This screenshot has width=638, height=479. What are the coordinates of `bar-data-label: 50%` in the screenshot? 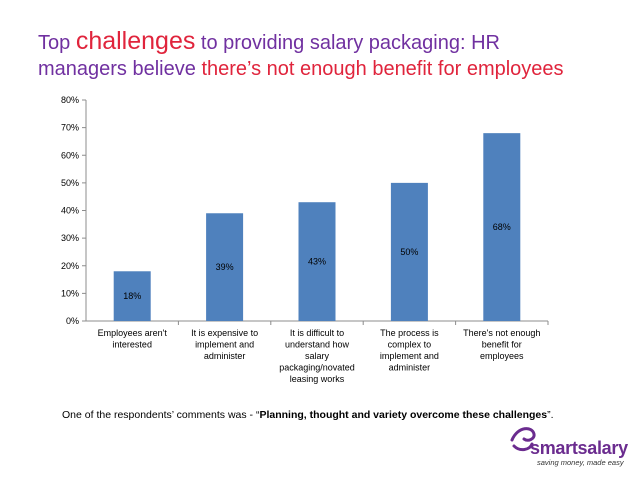 It's located at (409, 252).